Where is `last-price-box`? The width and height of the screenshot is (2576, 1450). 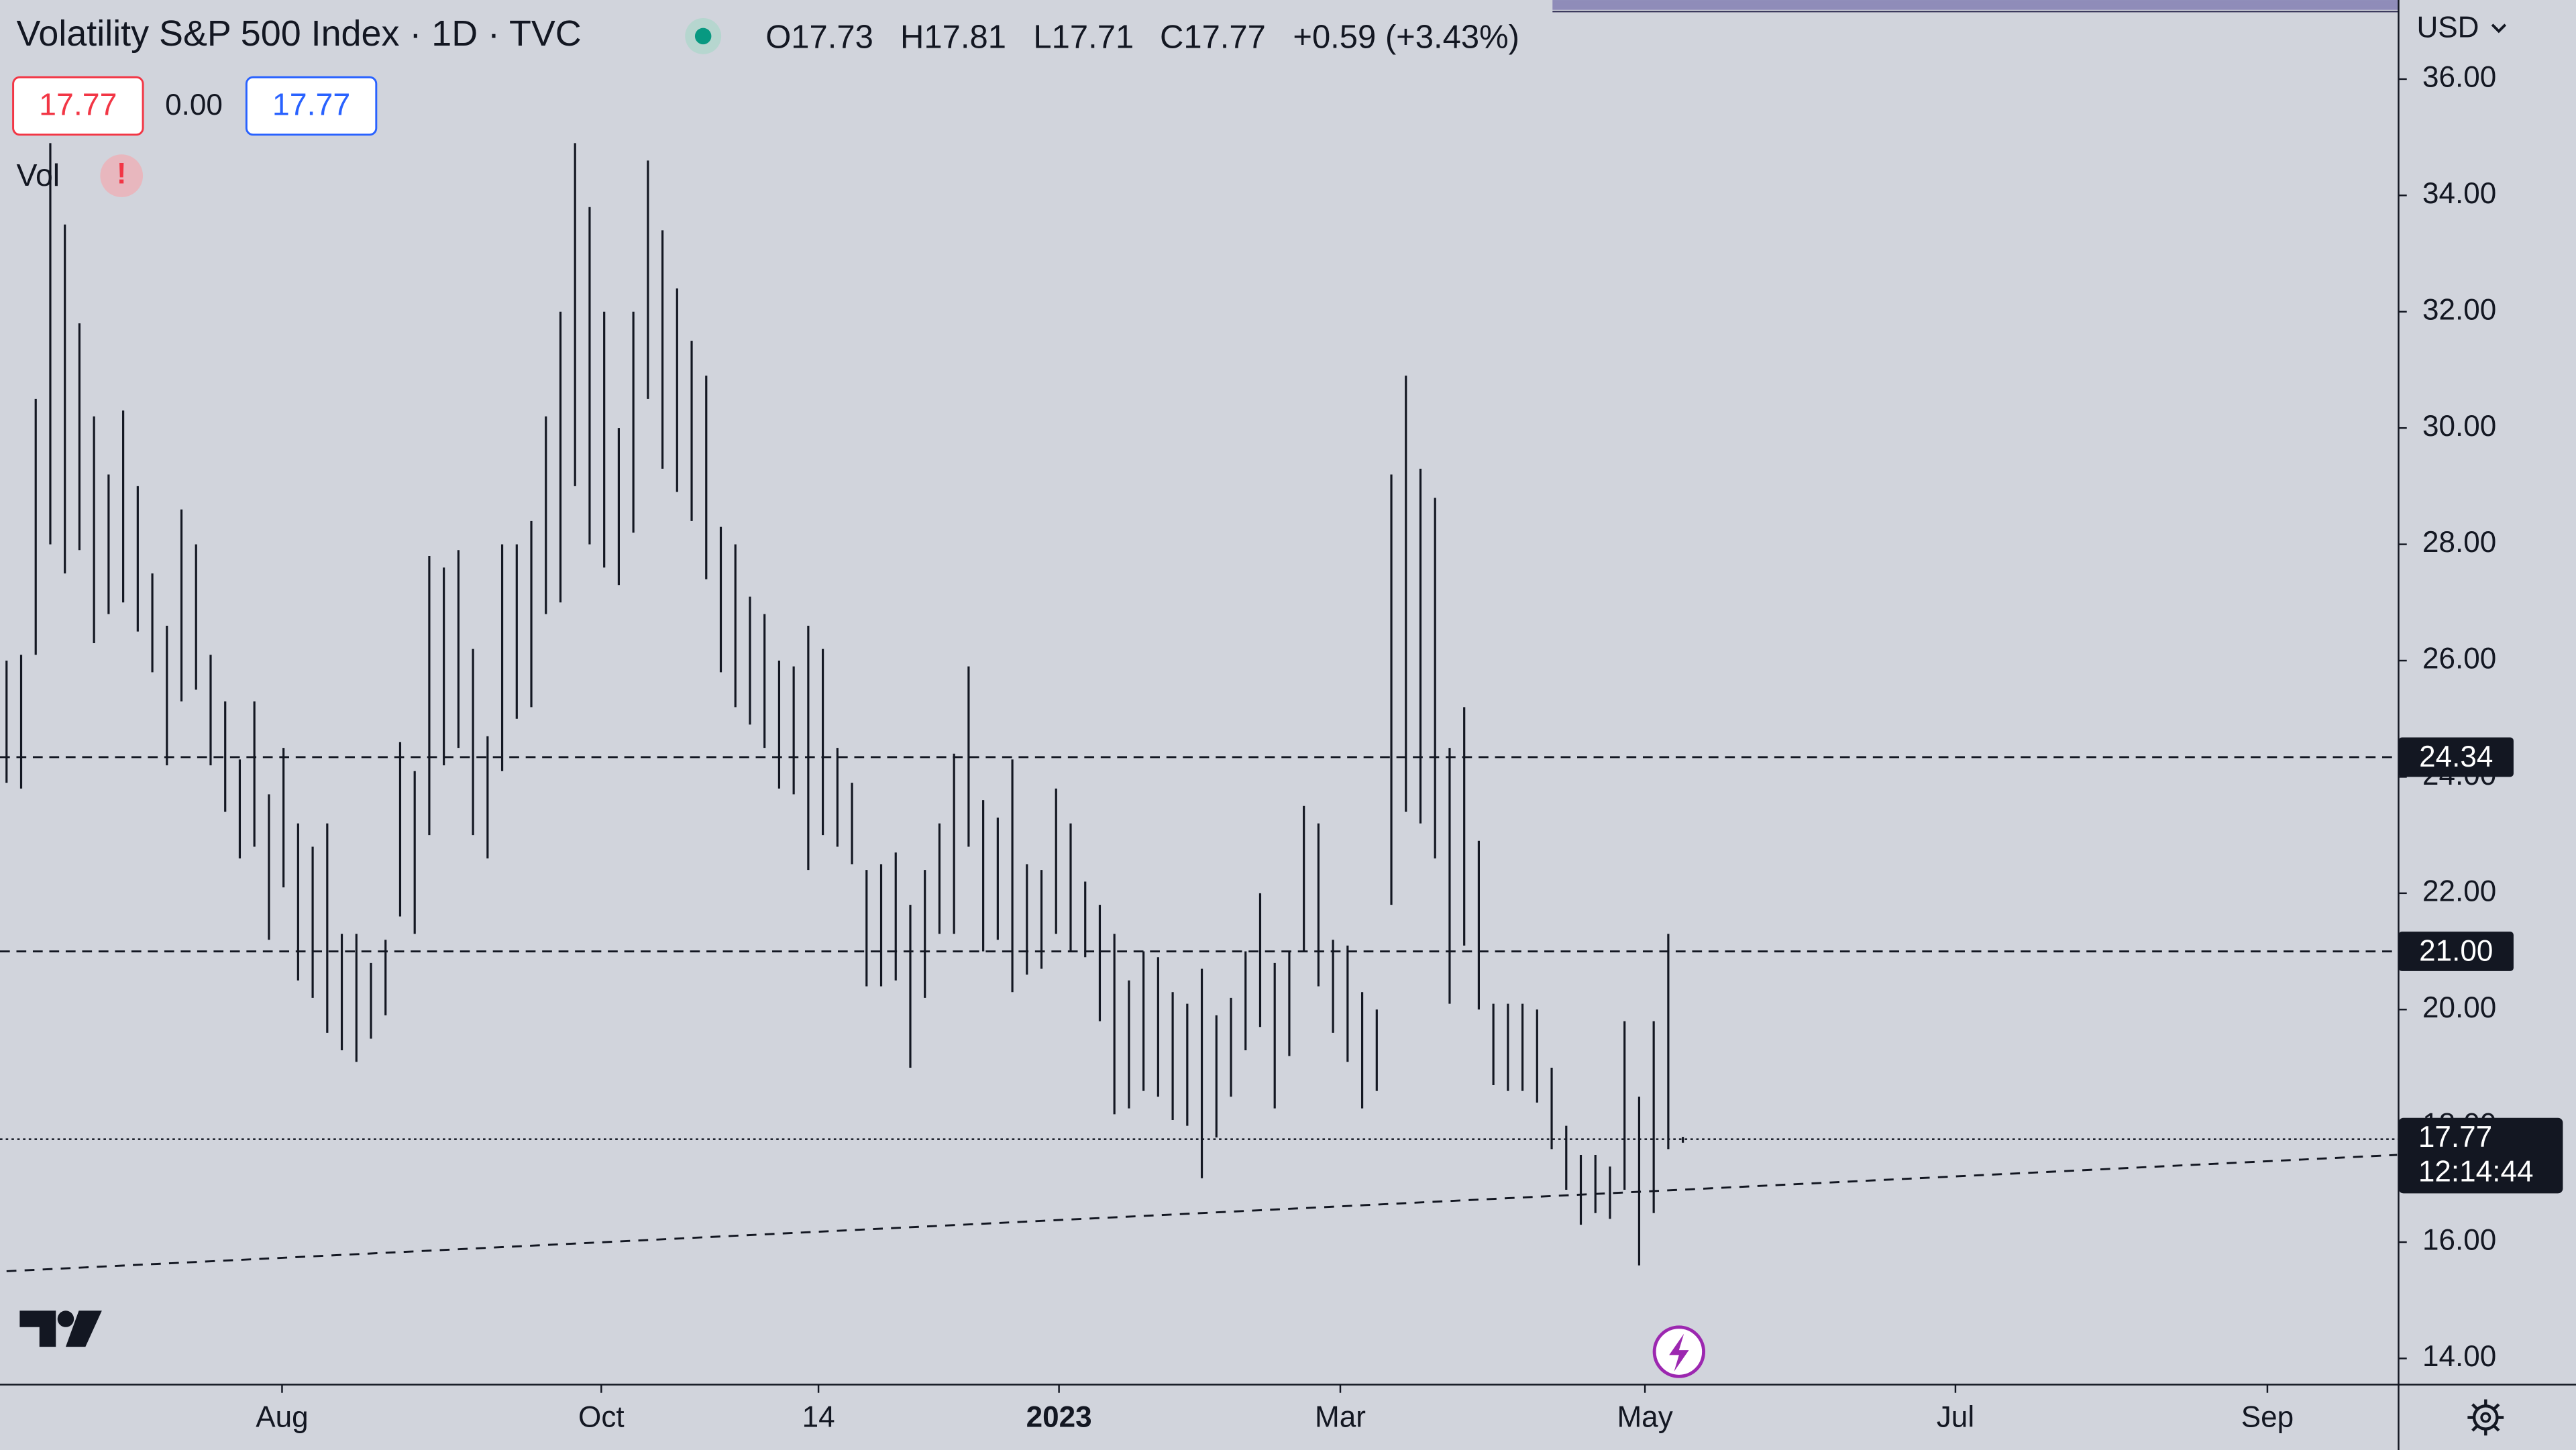
last-price-box is located at coordinates (2480, 1155).